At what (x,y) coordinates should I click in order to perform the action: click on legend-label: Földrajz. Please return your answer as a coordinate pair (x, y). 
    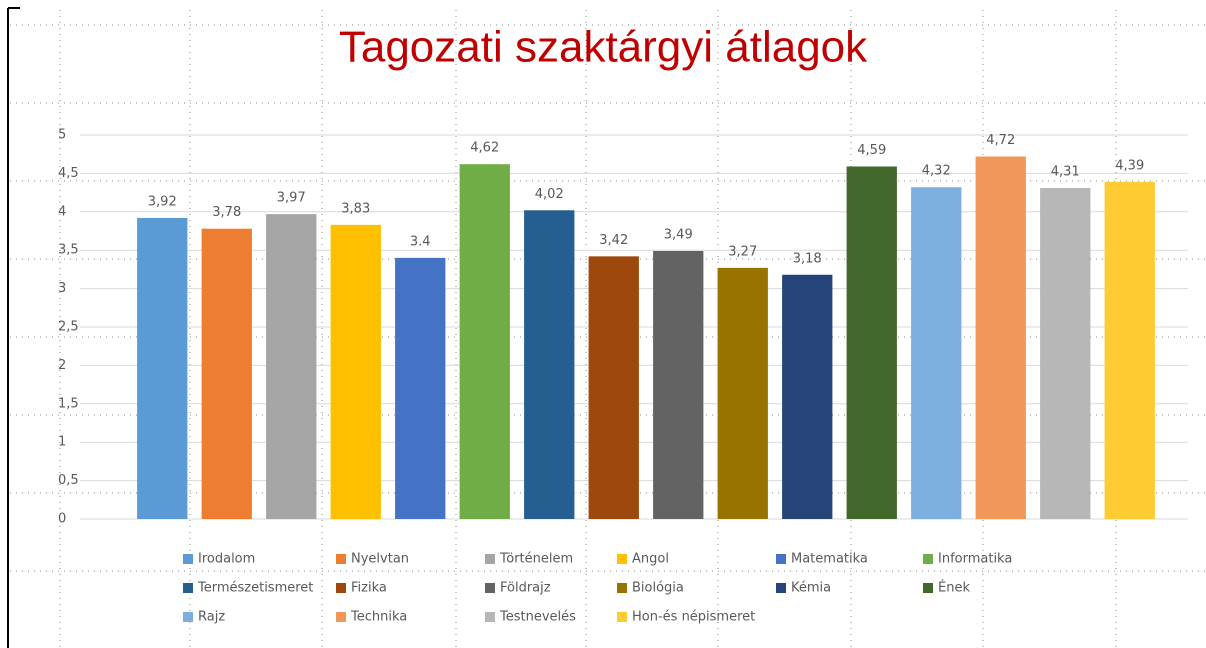
    Looking at the image, I should click on (525, 588).